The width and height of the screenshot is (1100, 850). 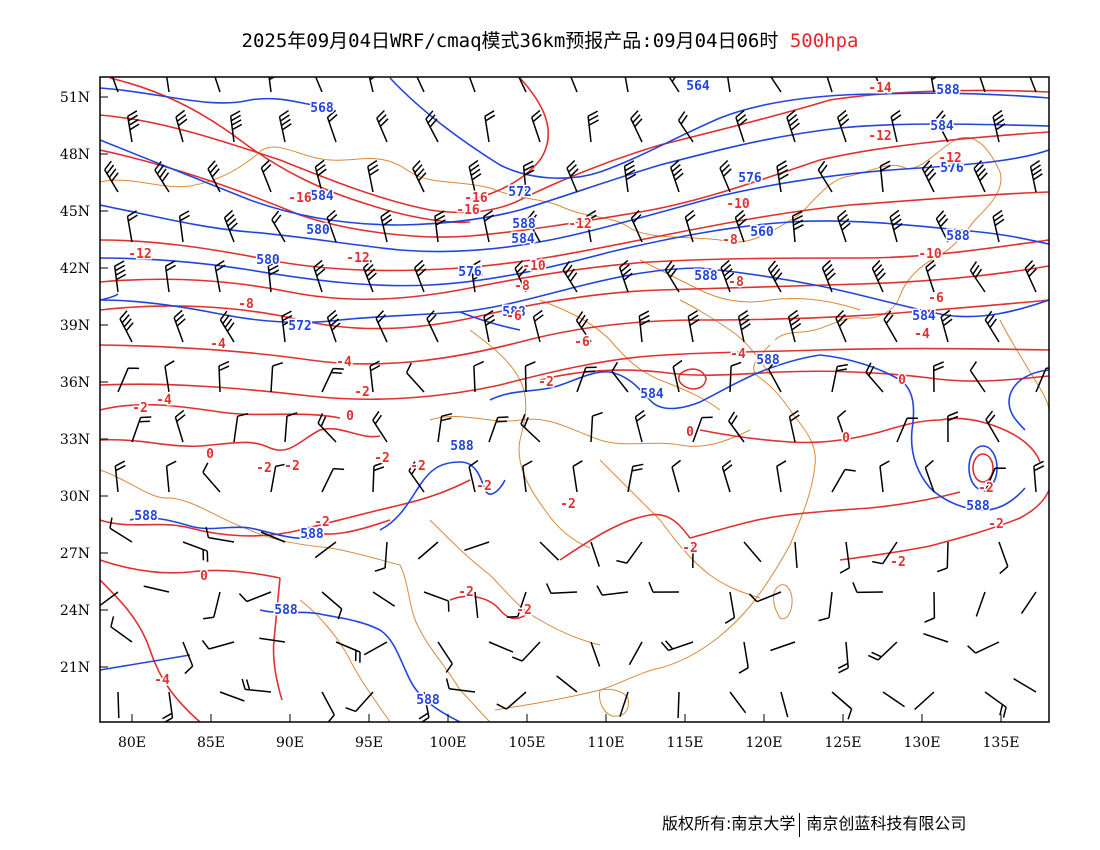 I want to click on temperature-label: -16, so click(x=468, y=210).